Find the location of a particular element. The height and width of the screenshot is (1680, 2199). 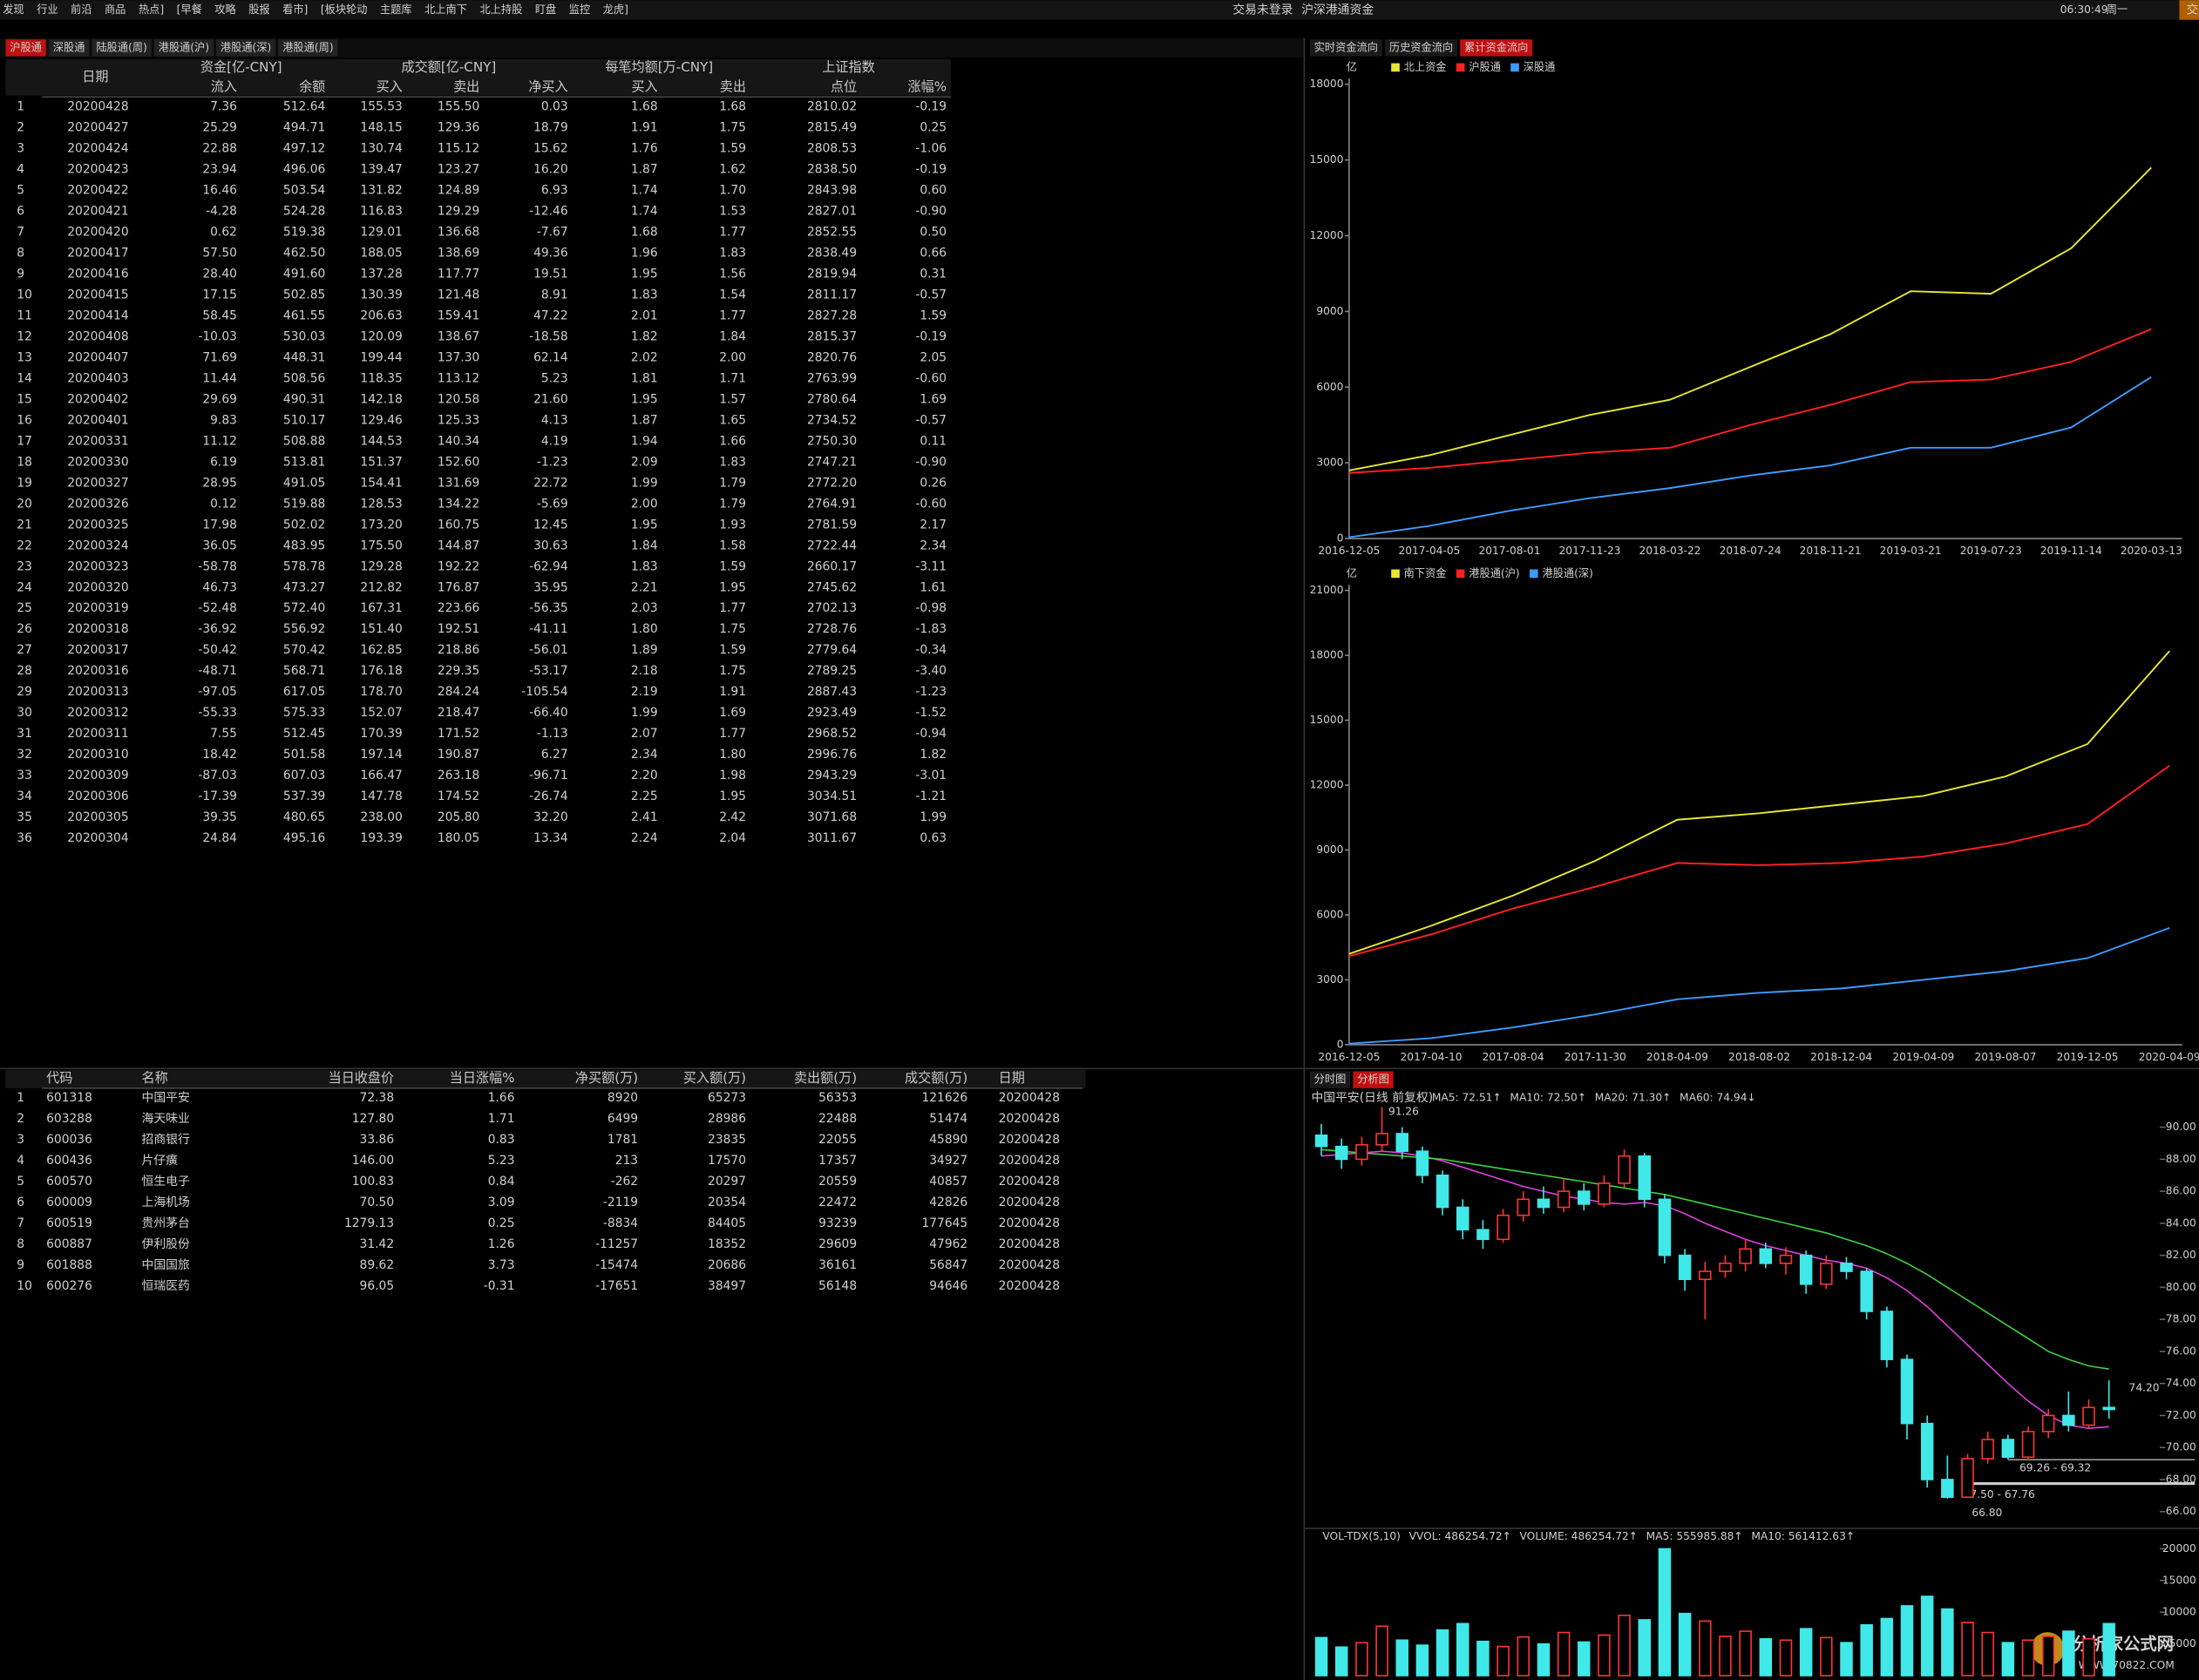

cell: -3.11 is located at coordinates (931, 566).